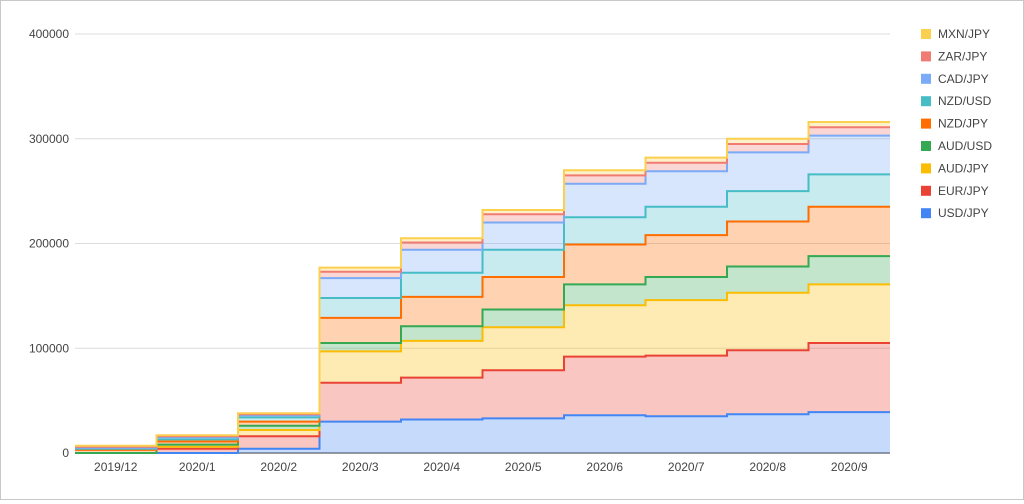 The height and width of the screenshot is (504, 1024). Describe the element at coordinates (360, 467) in the screenshot. I see `x-tick-label: 2020/3` at that location.